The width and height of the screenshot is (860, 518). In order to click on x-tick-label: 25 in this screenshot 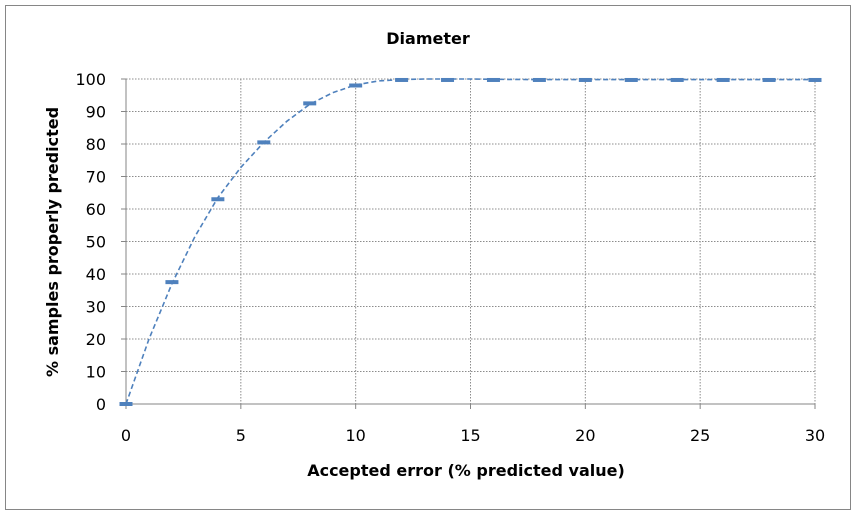, I will do `click(700, 435)`.